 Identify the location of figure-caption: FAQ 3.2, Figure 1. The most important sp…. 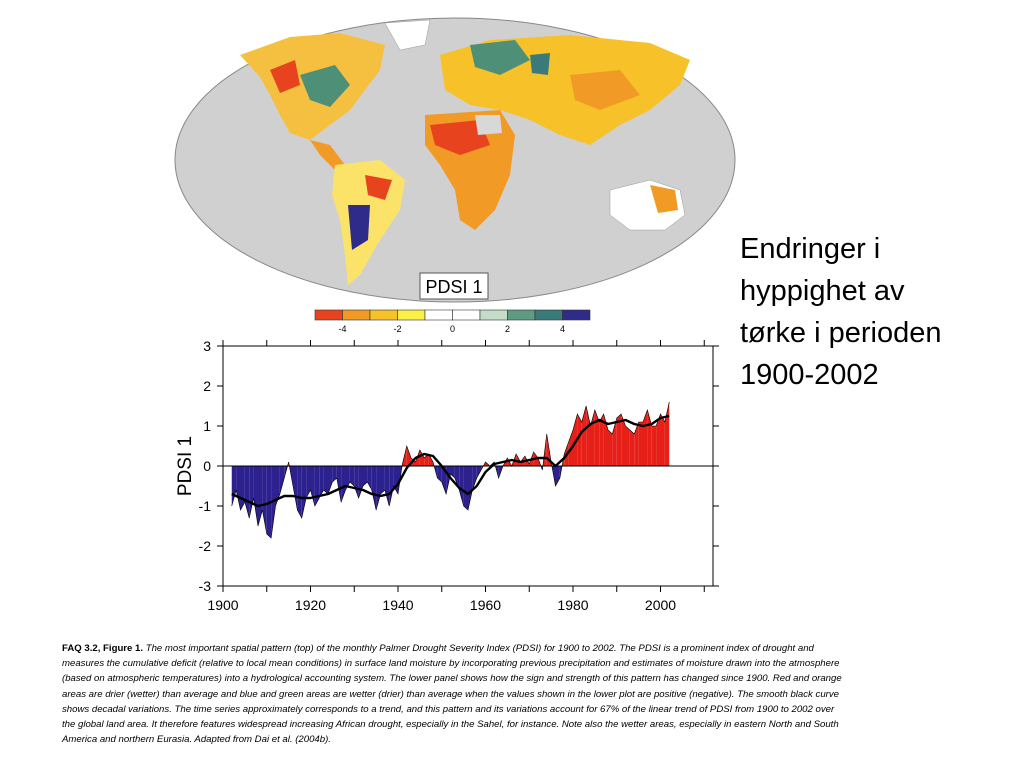
(452, 694).